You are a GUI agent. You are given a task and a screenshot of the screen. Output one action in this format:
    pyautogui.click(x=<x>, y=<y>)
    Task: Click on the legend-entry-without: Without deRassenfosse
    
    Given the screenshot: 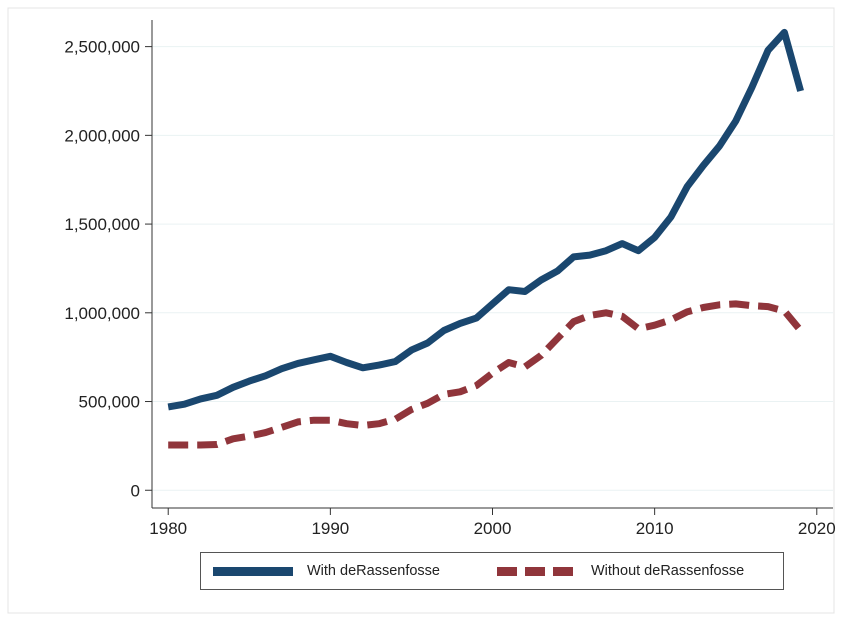 What is the action you would take?
    pyautogui.click(x=620, y=571)
    